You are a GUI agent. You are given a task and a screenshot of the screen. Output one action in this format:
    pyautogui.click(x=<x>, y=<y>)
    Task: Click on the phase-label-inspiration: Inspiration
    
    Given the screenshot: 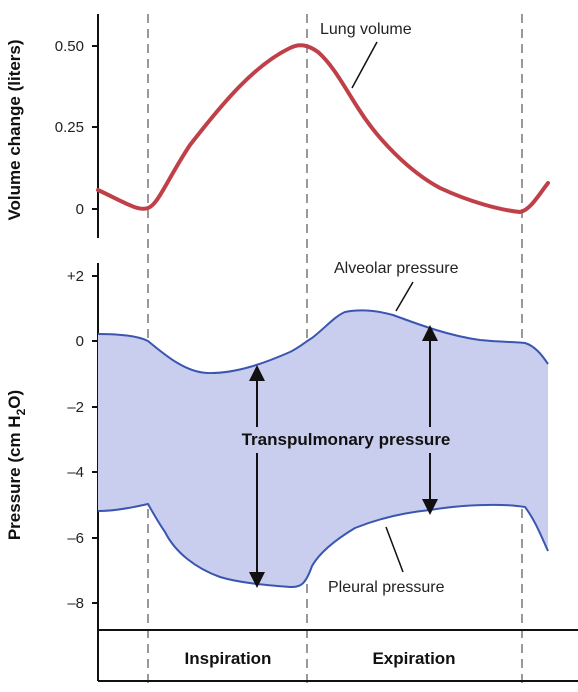 What is the action you would take?
    pyautogui.click(x=228, y=658)
    